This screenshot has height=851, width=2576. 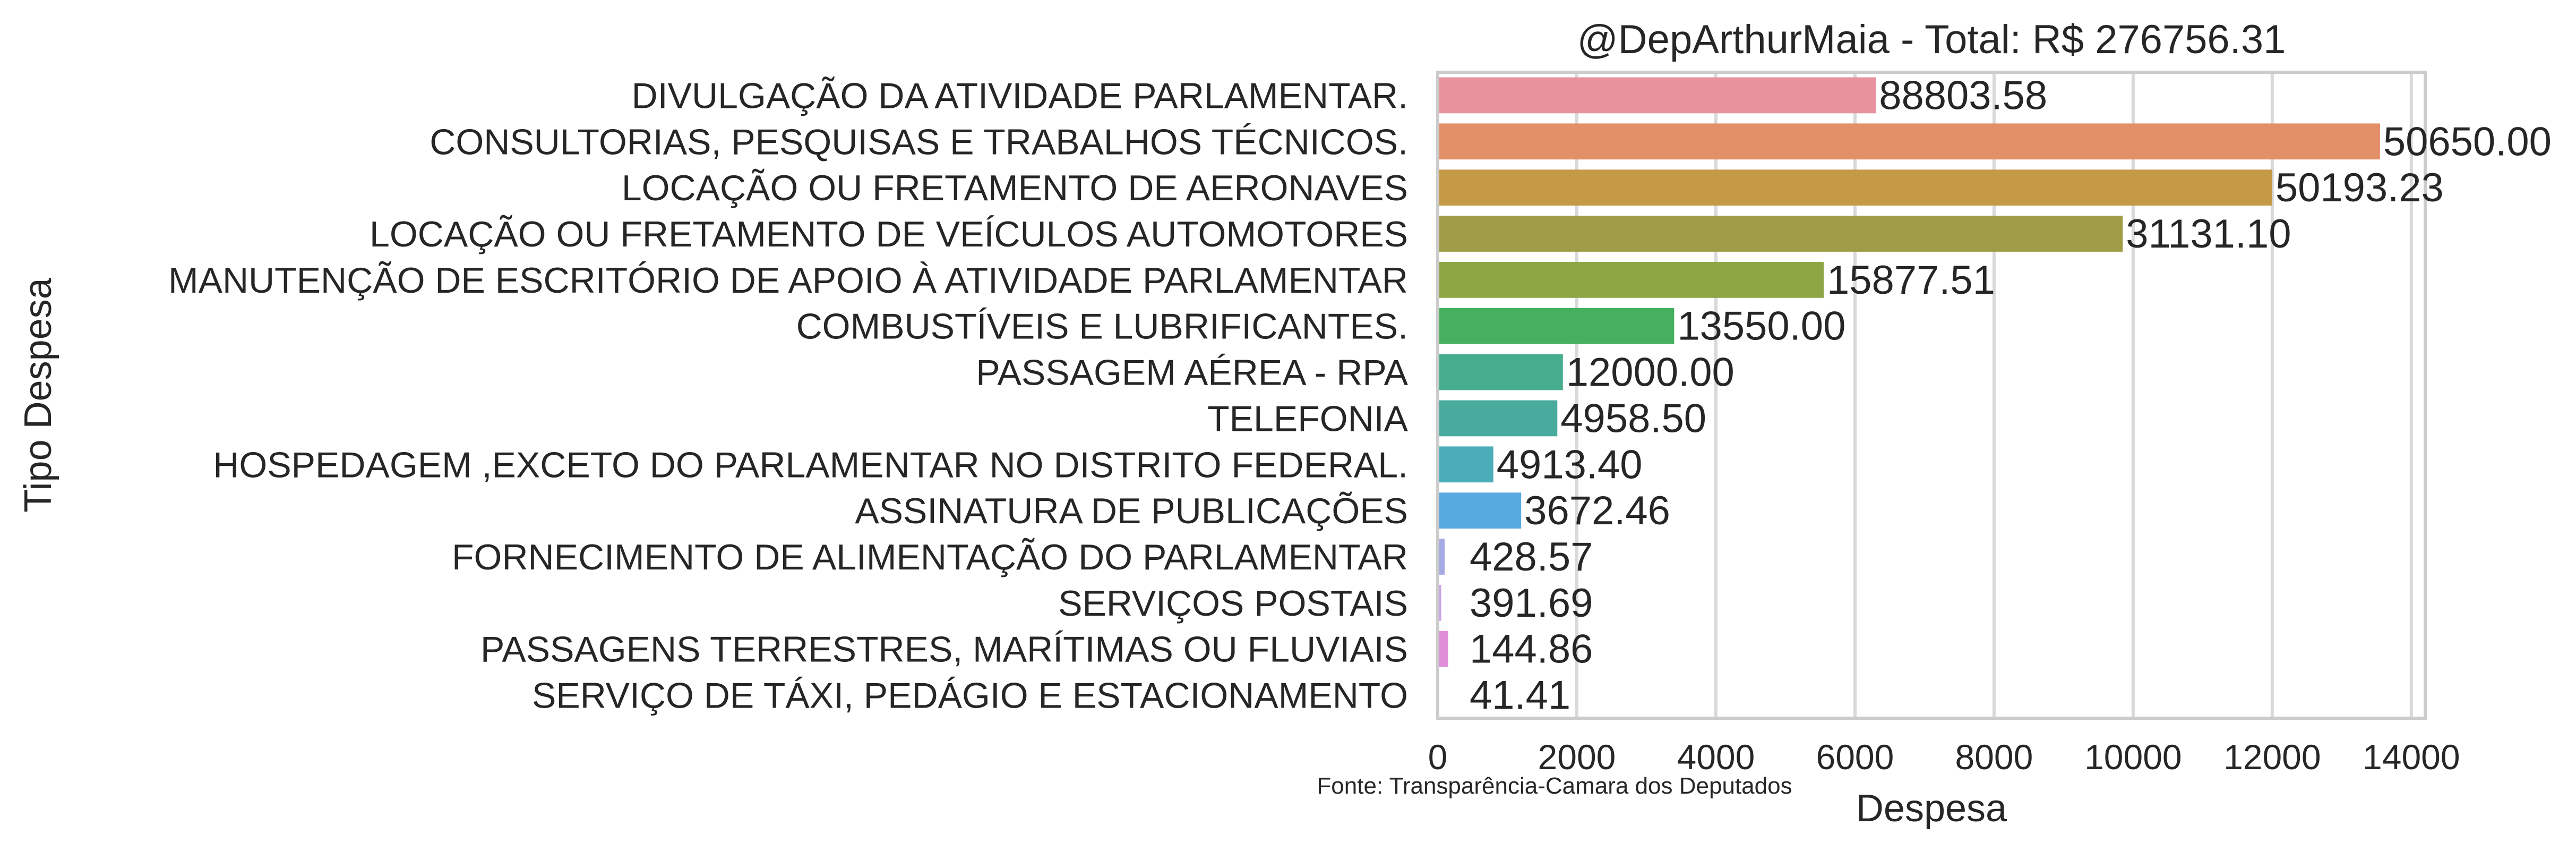 I want to click on data-label-4: 15877.51, so click(x=1911, y=280).